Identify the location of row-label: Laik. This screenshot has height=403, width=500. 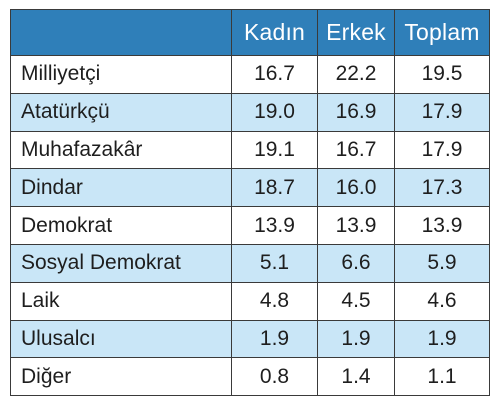
(121, 301).